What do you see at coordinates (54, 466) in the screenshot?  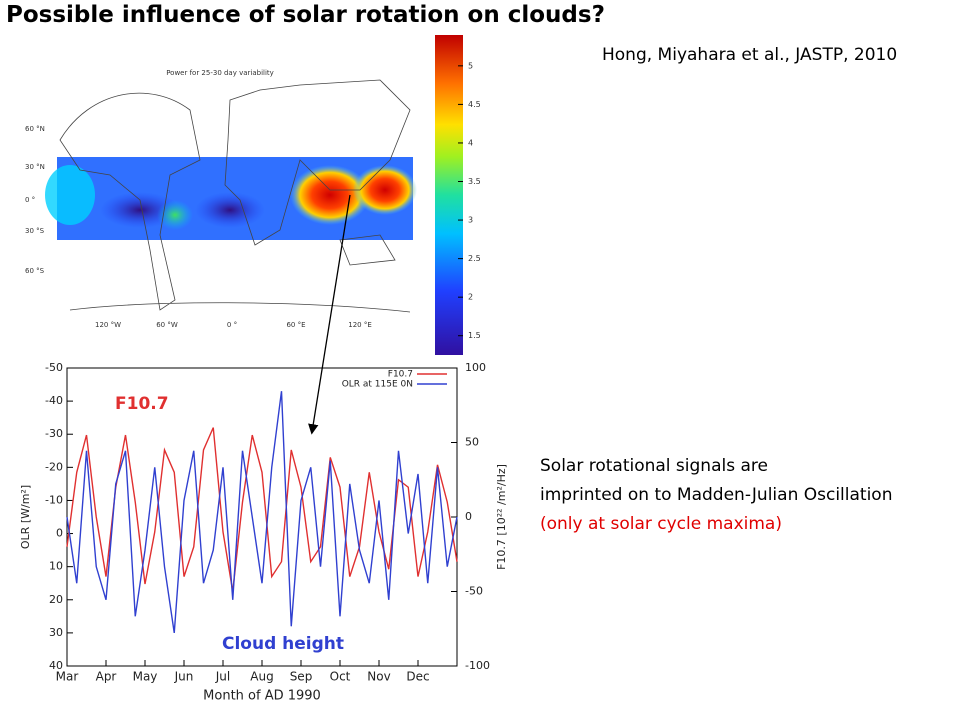 I see `y-tick-label: -20` at bounding box center [54, 466].